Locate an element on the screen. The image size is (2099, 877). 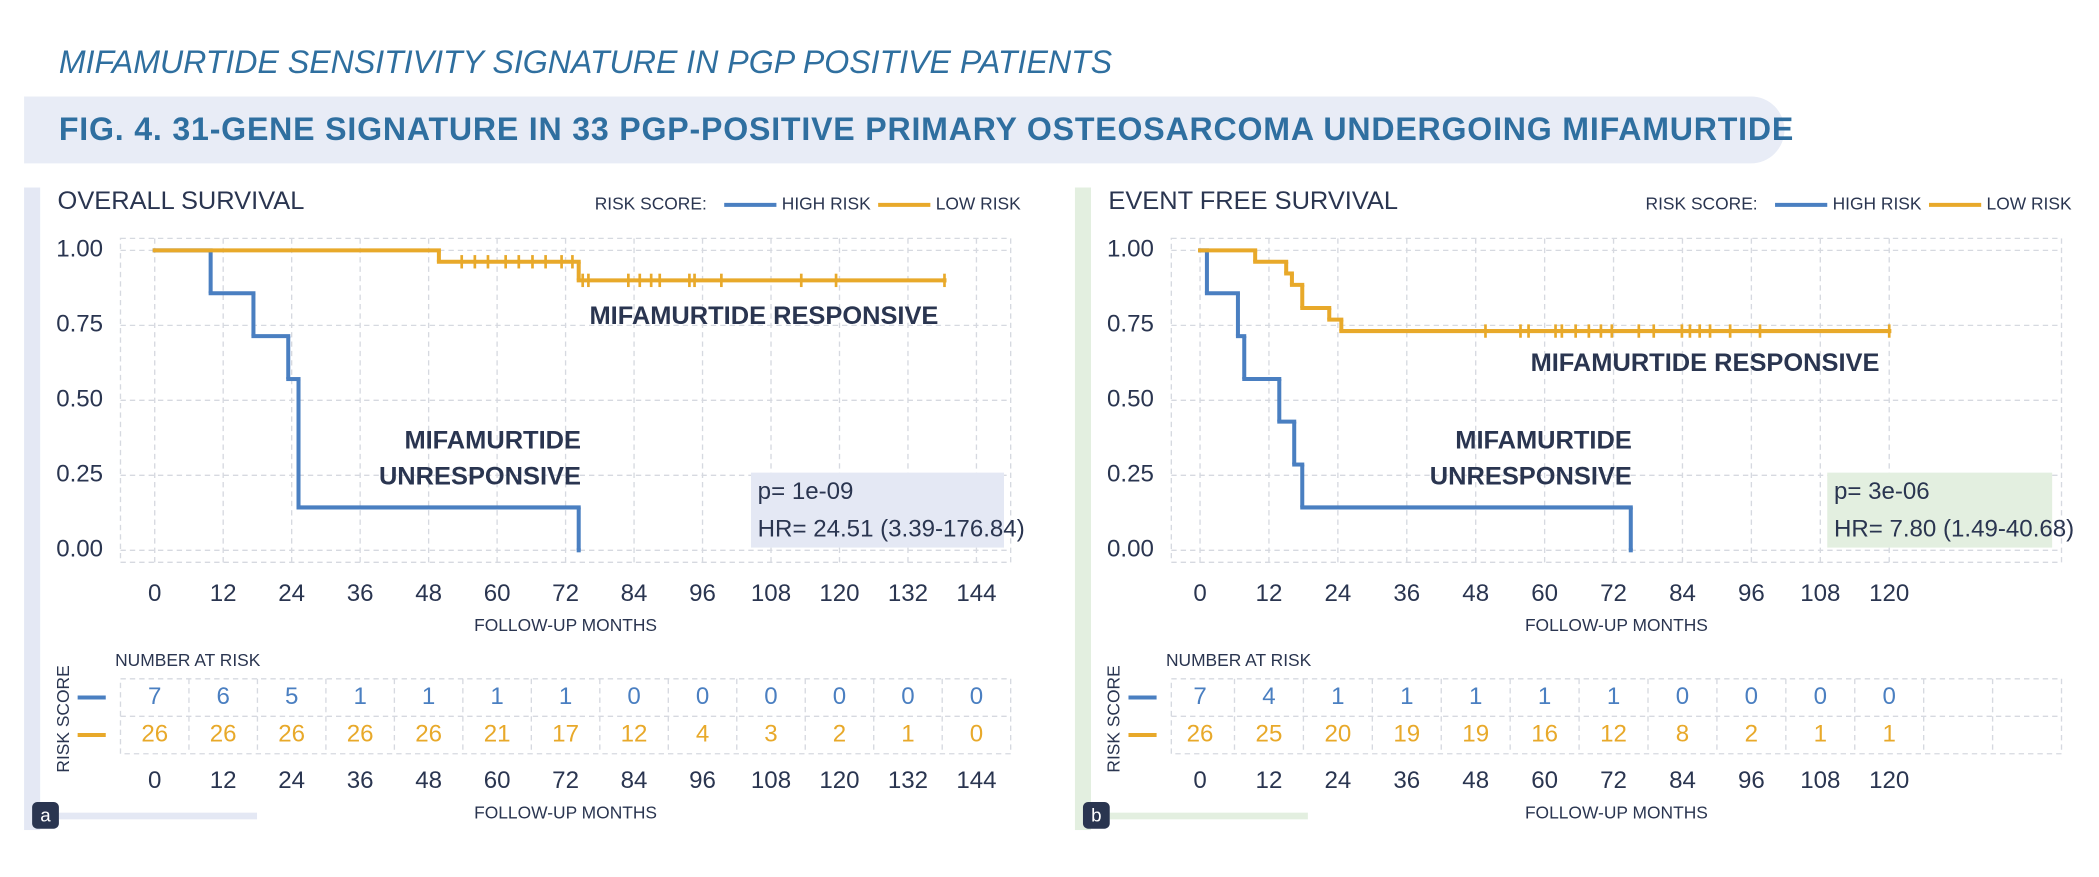
risk-count: 21 is located at coordinates (497, 733).